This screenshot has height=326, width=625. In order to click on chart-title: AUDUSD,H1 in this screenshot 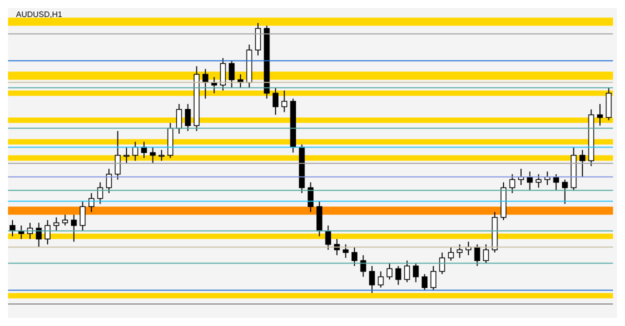, I will do `click(39, 14)`.